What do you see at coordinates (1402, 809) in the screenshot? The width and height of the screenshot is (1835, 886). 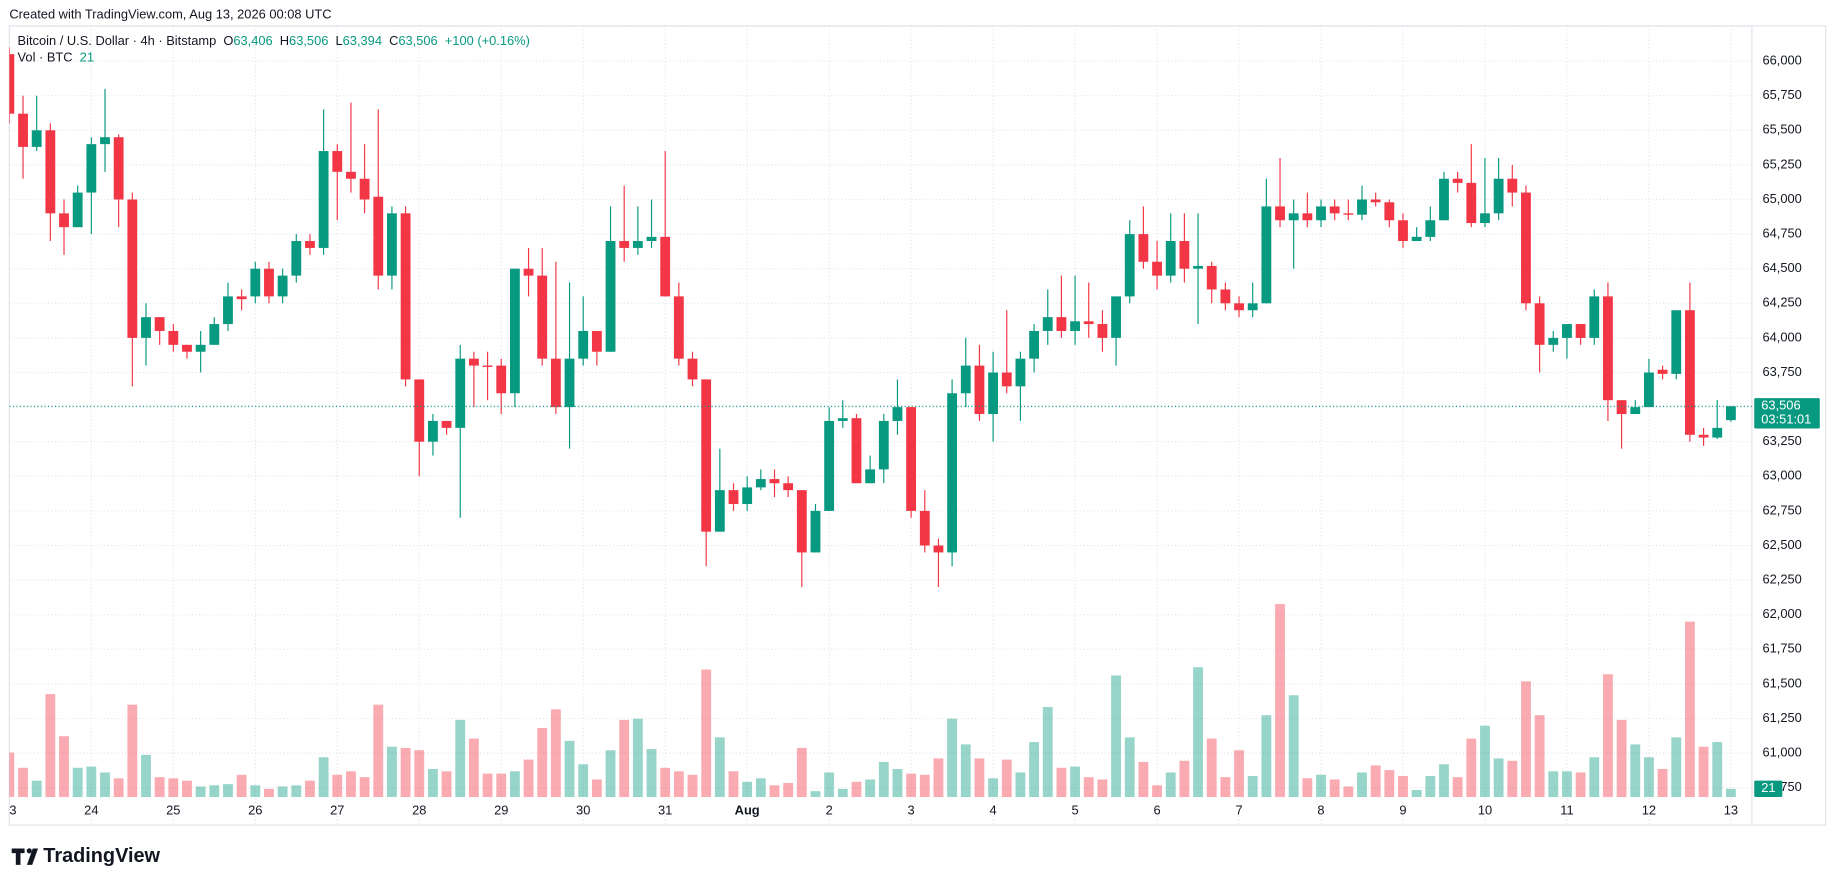 I see `x-tick-label: 9` at bounding box center [1402, 809].